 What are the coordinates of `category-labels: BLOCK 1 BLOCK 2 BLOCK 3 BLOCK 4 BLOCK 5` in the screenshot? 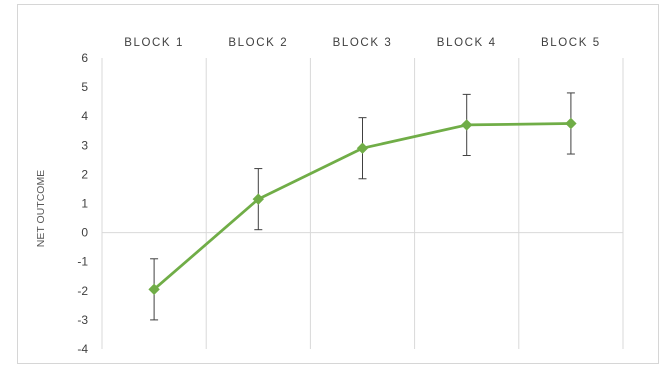 It's located at (362, 43).